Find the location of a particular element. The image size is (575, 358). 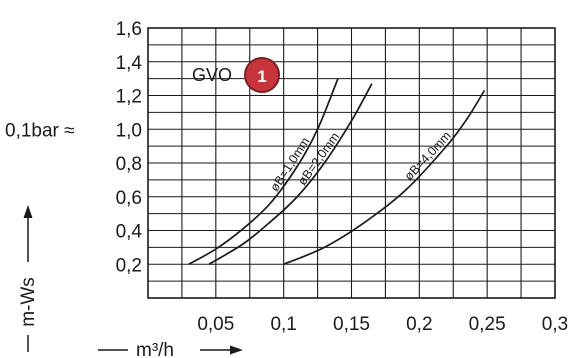

series-label: øB=4,0mm is located at coordinates (428, 156).